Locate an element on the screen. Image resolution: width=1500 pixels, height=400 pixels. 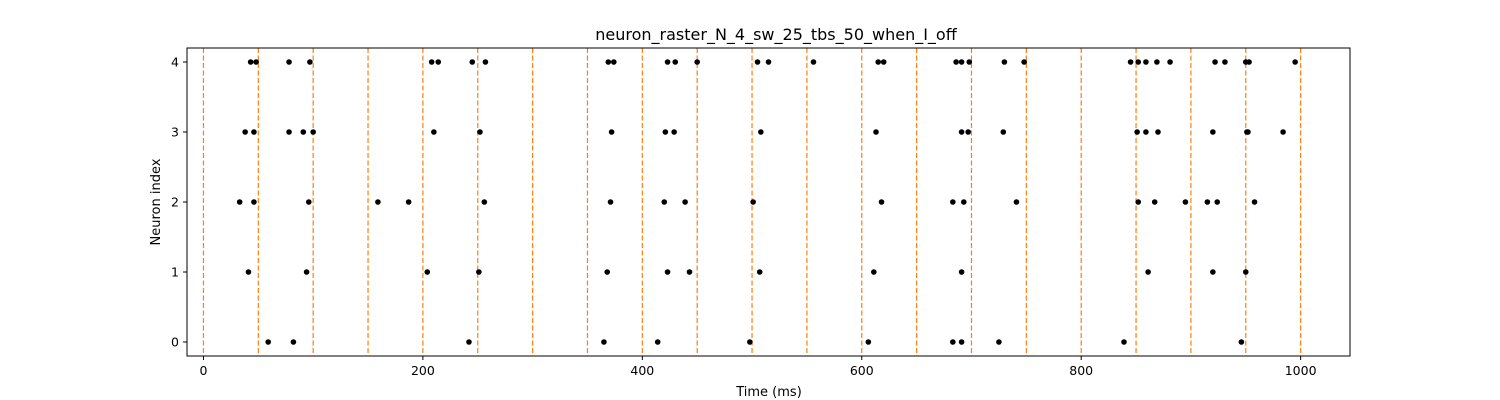
y-tick-label: 1 is located at coordinates (175, 272).